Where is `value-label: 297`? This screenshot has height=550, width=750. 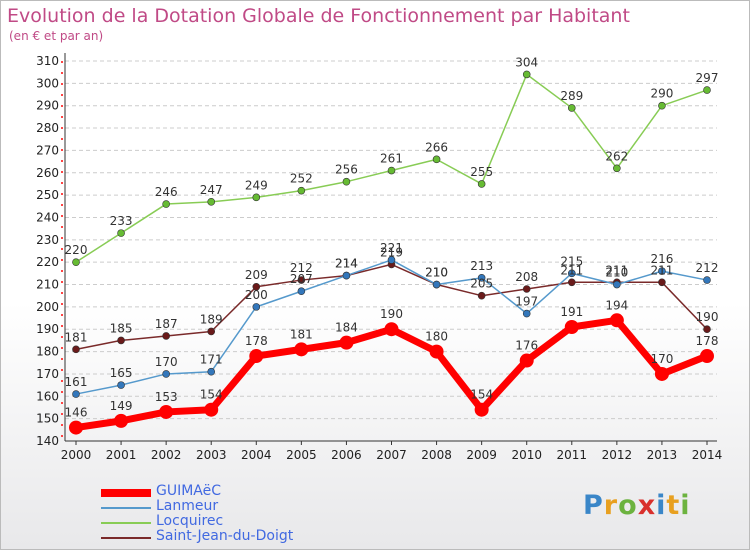
value-label: 297 is located at coordinates (707, 78).